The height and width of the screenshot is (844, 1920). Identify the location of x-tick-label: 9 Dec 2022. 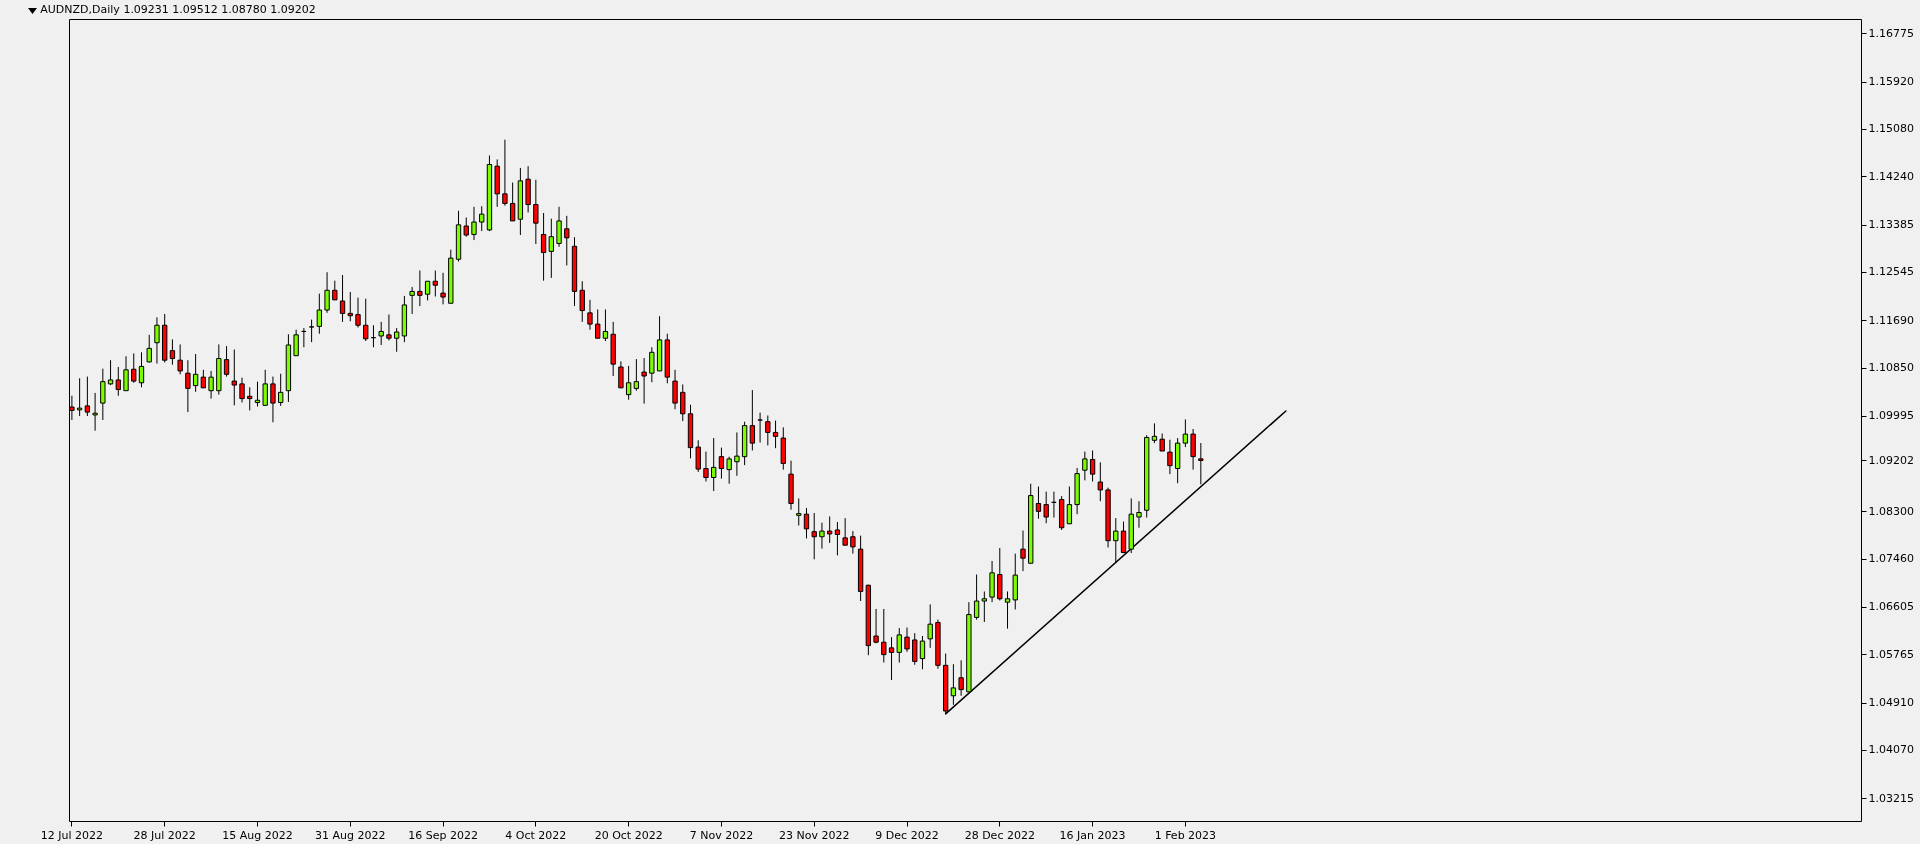
(907, 835).